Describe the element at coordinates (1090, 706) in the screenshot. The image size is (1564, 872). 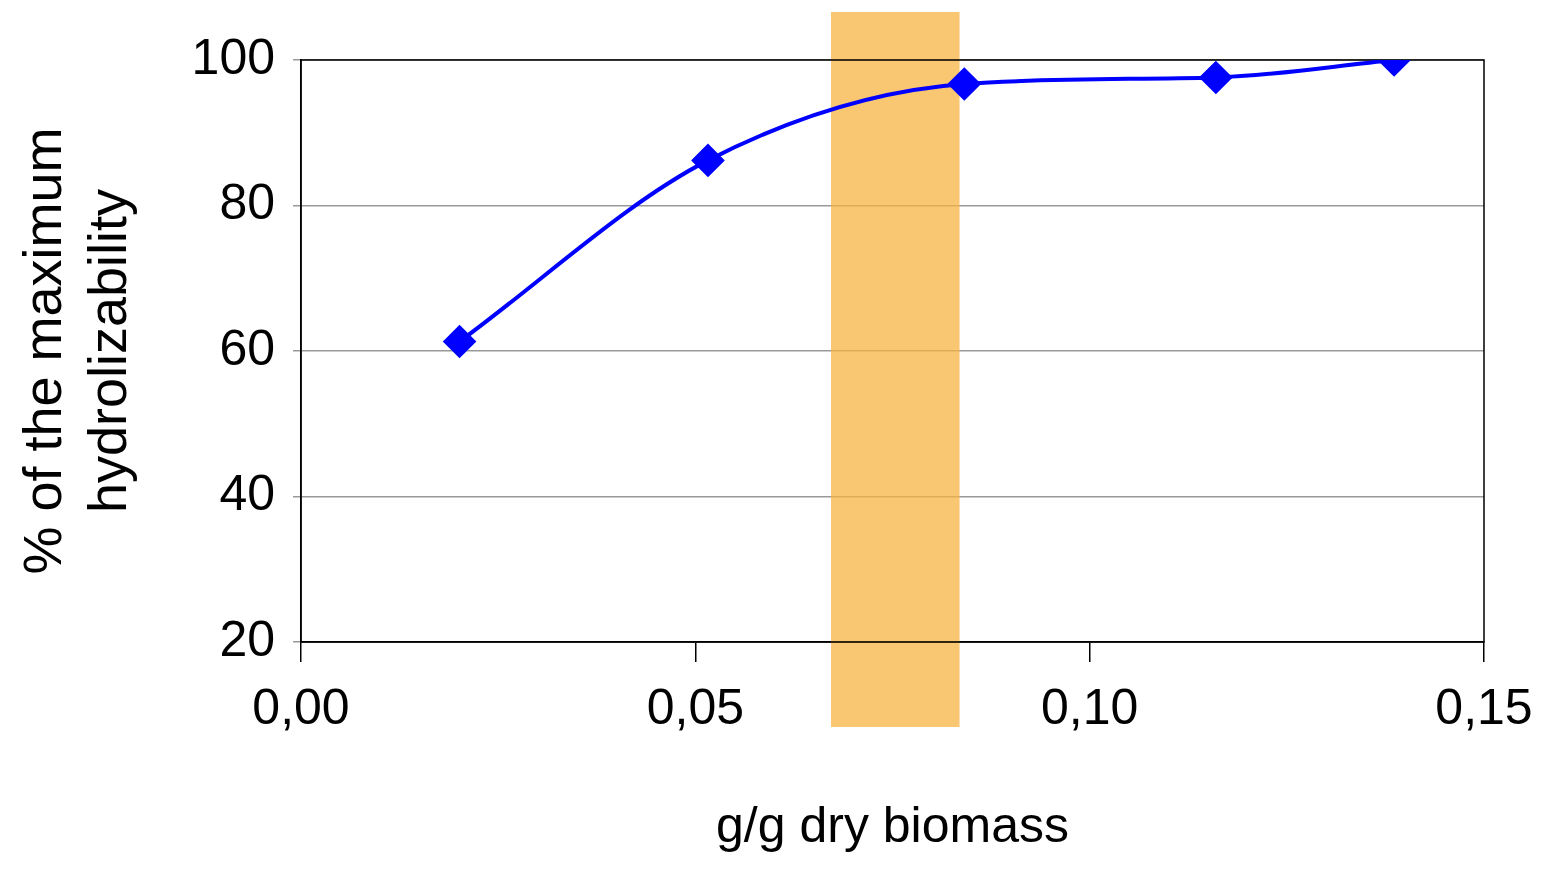
I see `x-tick-label: 0,10` at that location.